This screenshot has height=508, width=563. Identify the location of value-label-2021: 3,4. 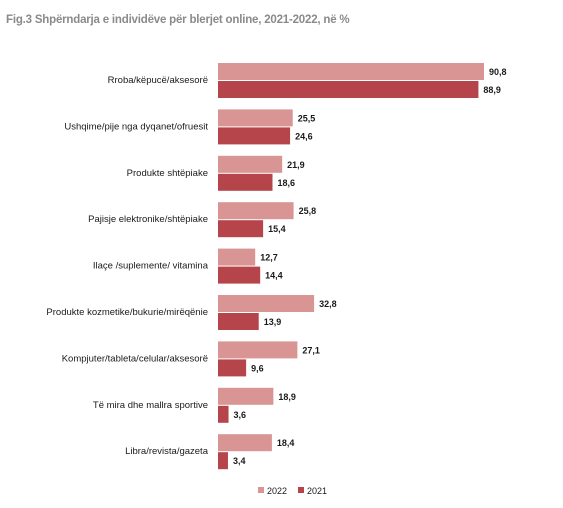
(239, 461).